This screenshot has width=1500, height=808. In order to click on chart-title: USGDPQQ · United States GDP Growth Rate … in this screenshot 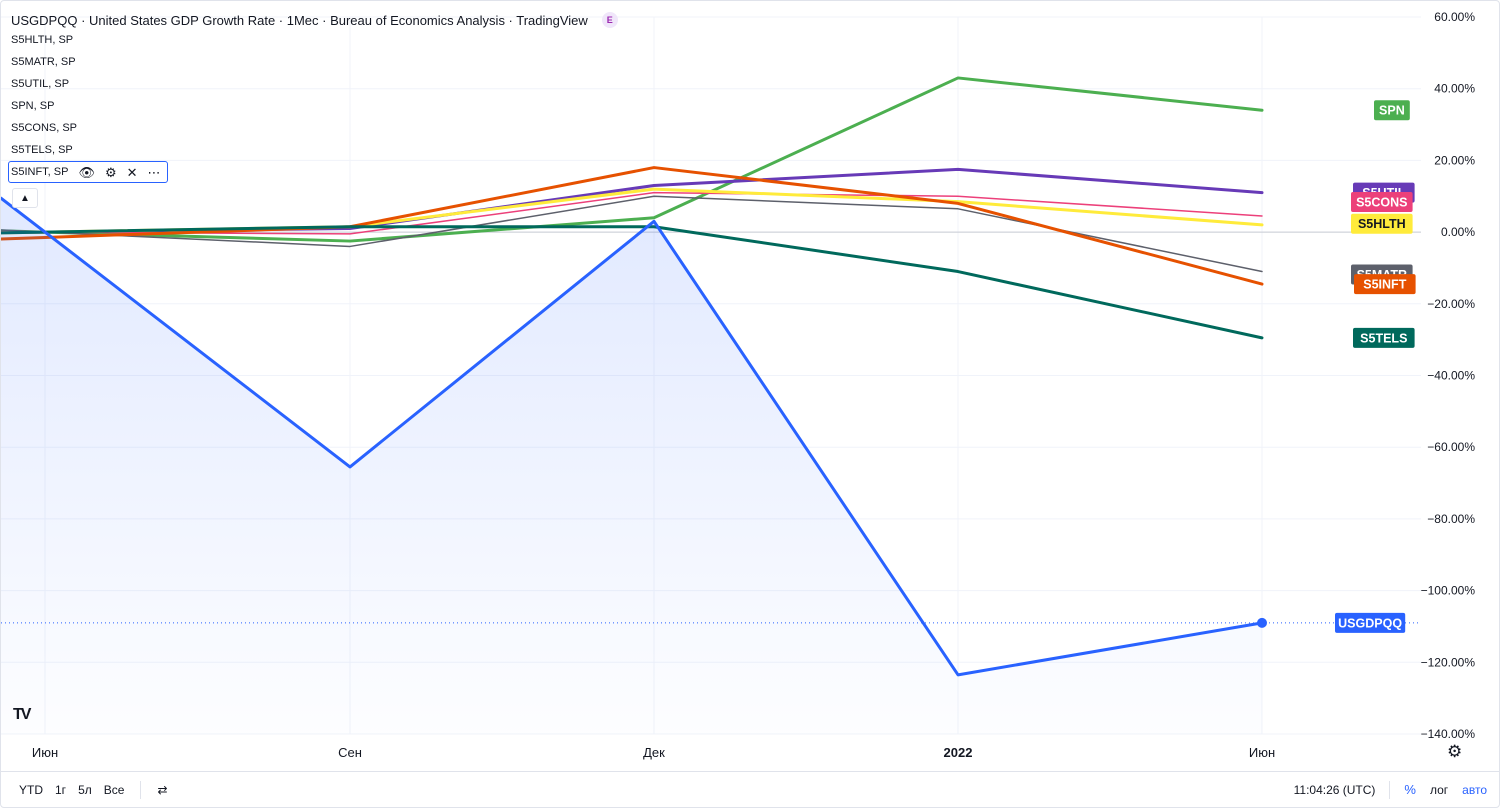, I will do `click(299, 20)`.